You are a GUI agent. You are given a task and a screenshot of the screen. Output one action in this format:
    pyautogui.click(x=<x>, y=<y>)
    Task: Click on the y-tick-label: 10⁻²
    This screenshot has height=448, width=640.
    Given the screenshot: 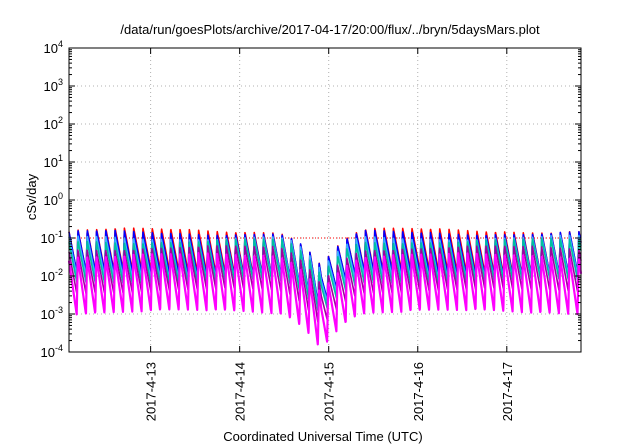 What is the action you would take?
    pyautogui.click(x=52, y=275)
    